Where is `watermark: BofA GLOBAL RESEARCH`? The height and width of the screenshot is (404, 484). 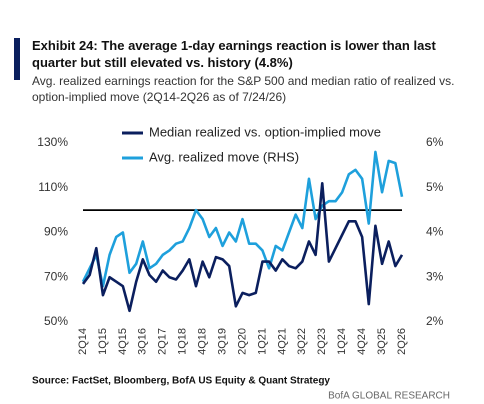
watermark: BofA GLOBAL RESEARCH is located at coordinates (389, 396).